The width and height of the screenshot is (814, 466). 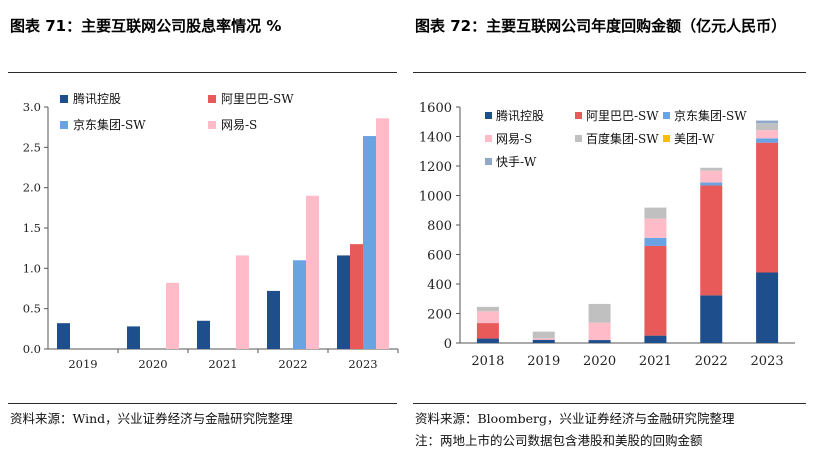 I want to click on source-note: 资料来源：Wind，兴业证券经济与金融研究院整理, so click(x=151, y=418).